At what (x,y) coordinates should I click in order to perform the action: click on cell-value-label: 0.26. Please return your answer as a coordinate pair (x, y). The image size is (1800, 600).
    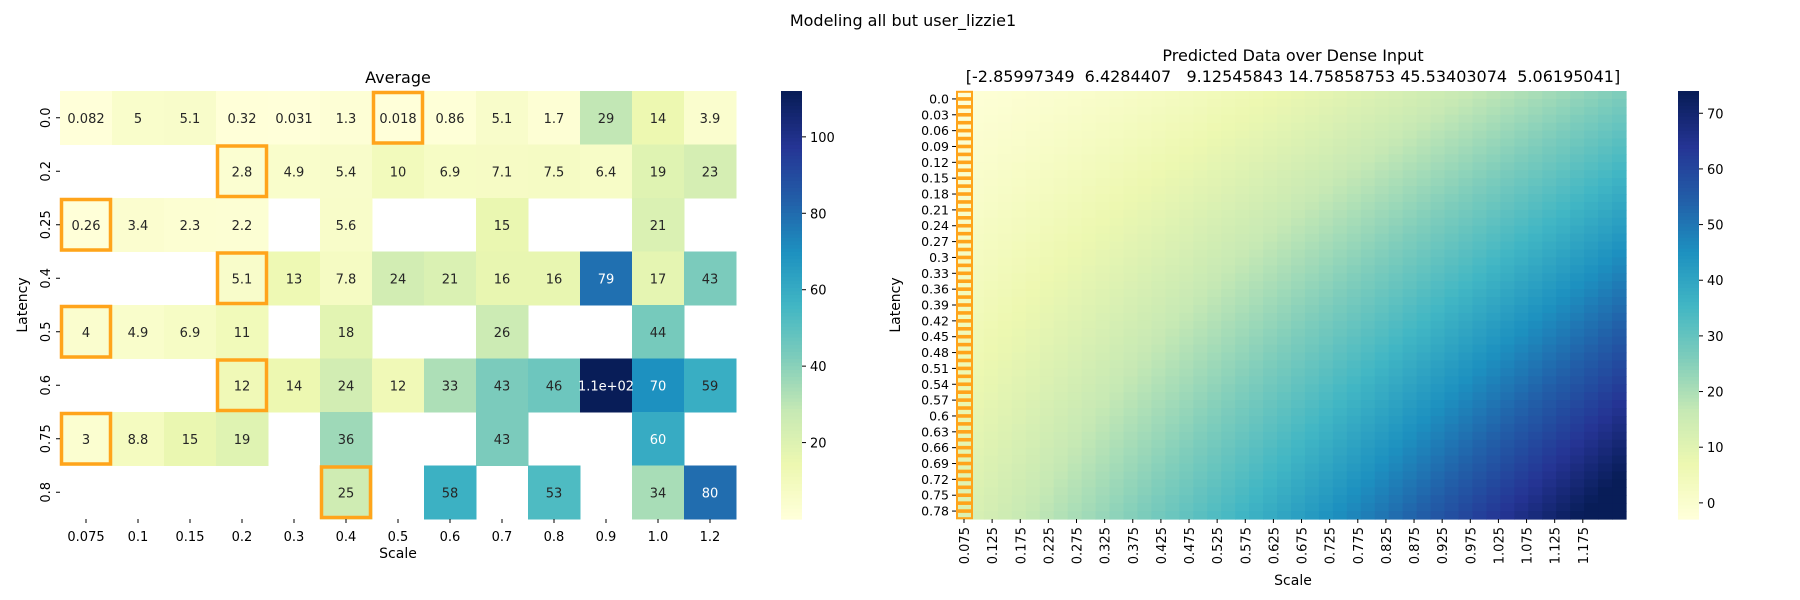
    Looking at the image, I should click on (86, 226).